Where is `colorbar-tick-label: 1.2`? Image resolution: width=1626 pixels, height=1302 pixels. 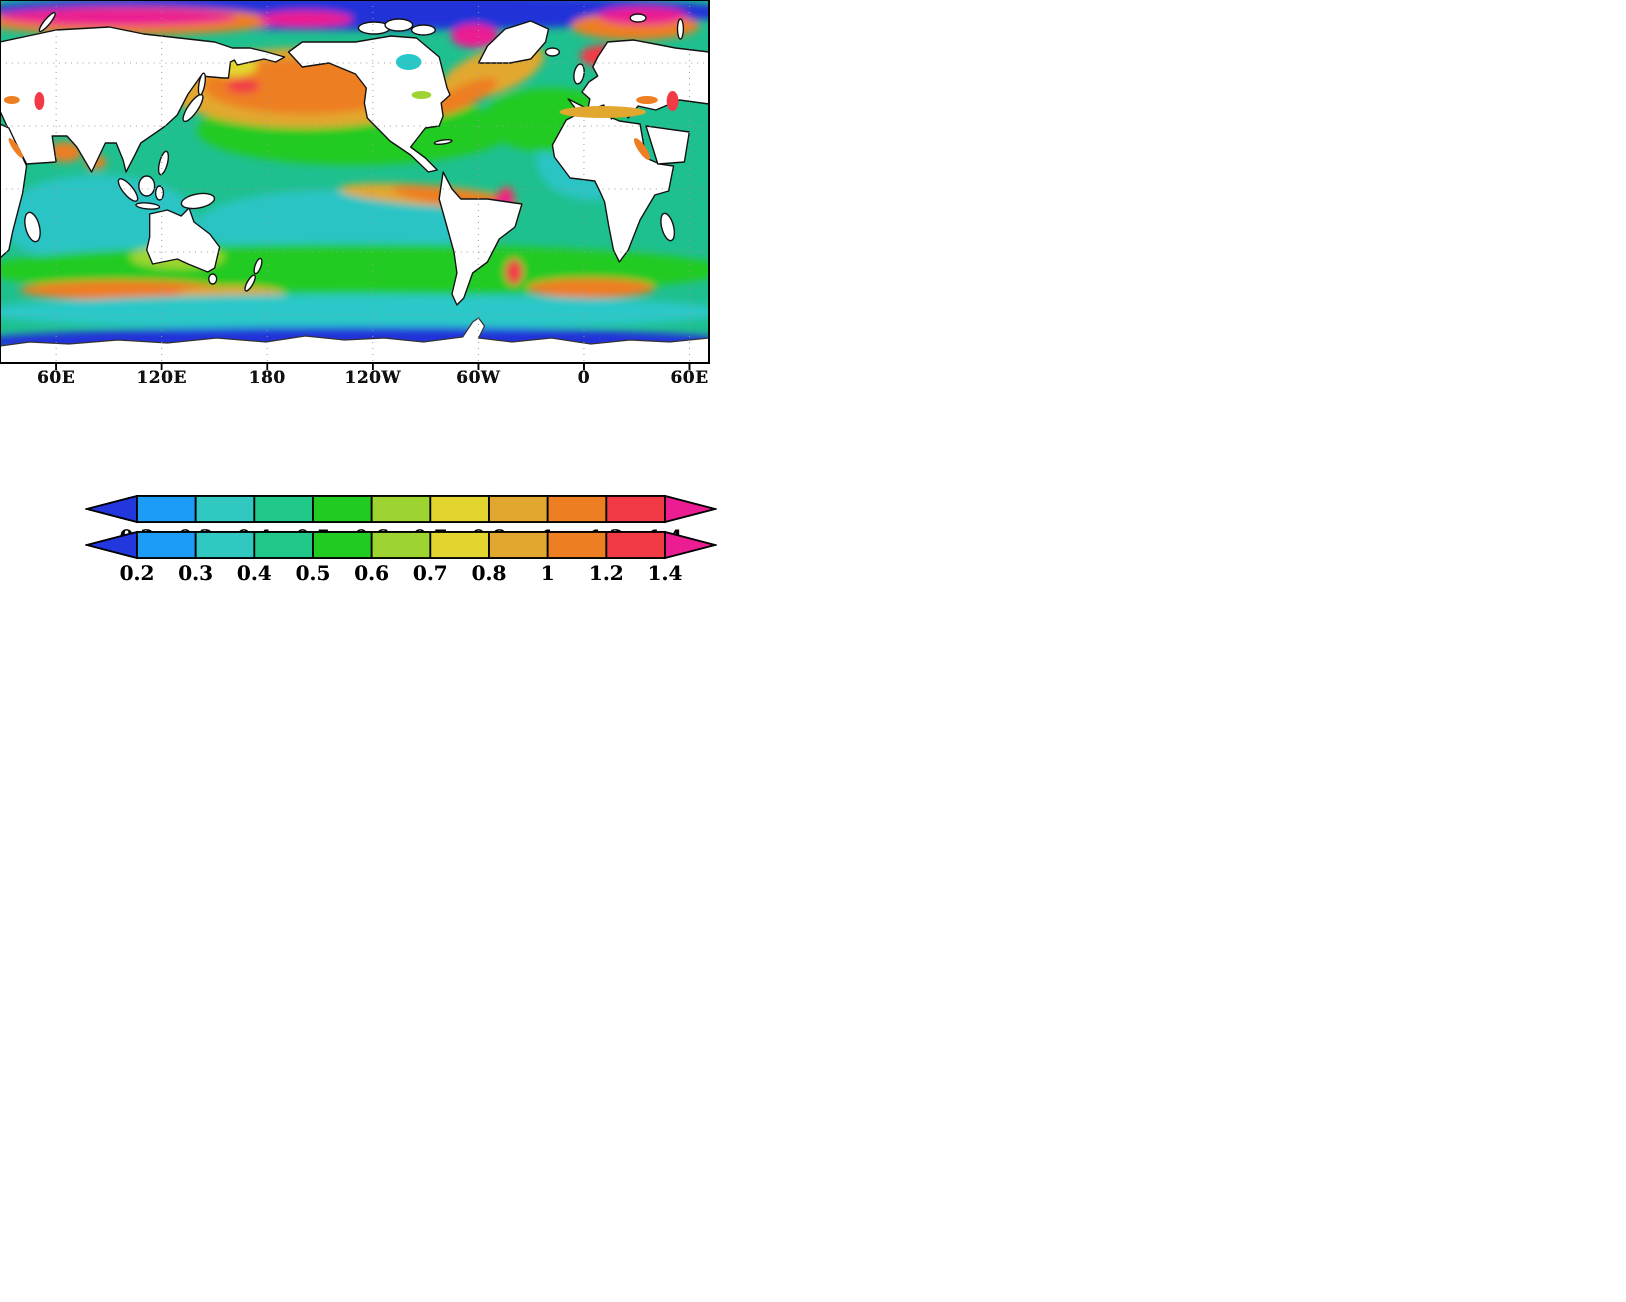 colorbar-tick-label: 1.2 is located at coordinates (606, 572).